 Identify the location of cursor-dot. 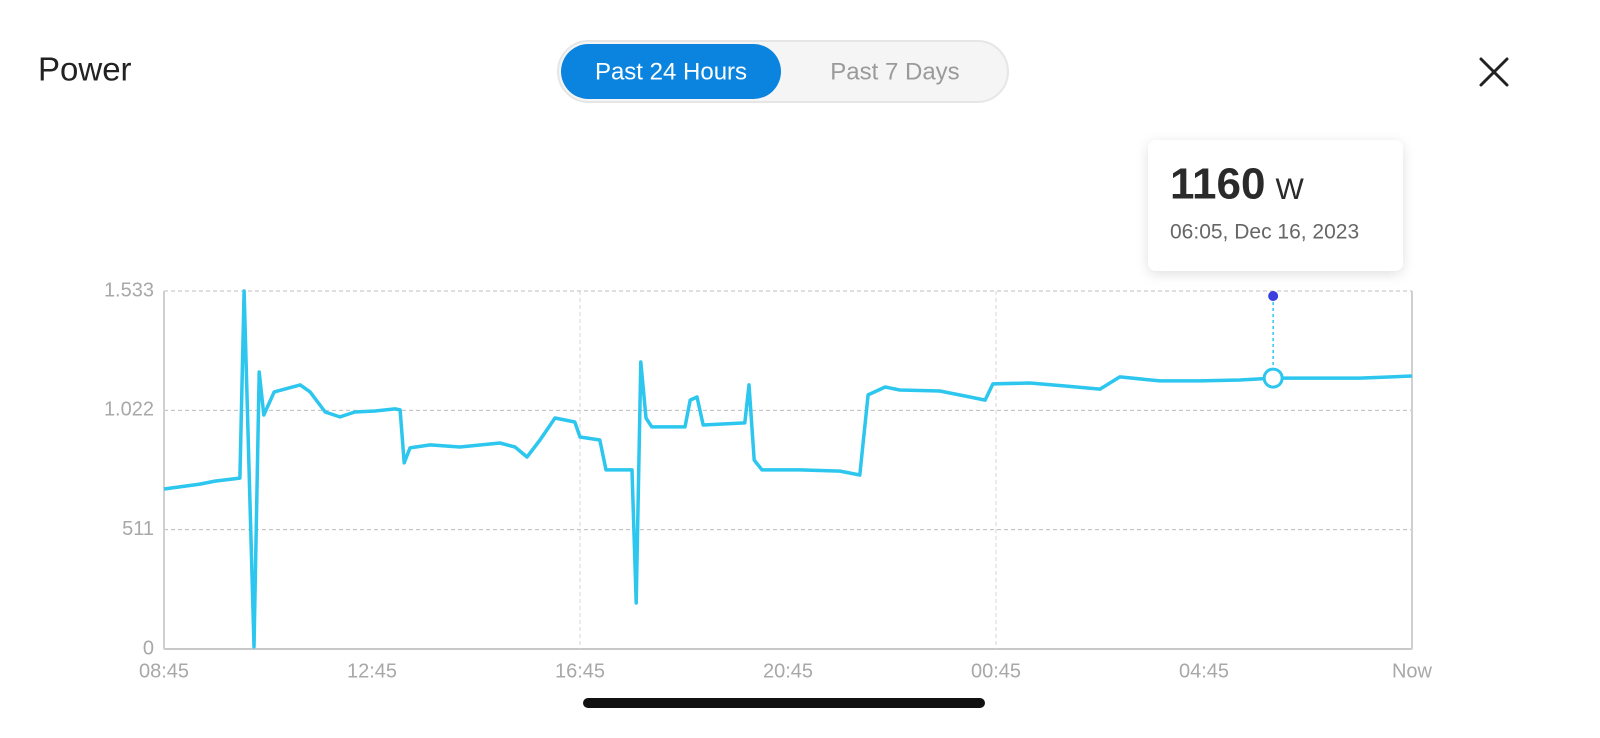
(1273, 296).